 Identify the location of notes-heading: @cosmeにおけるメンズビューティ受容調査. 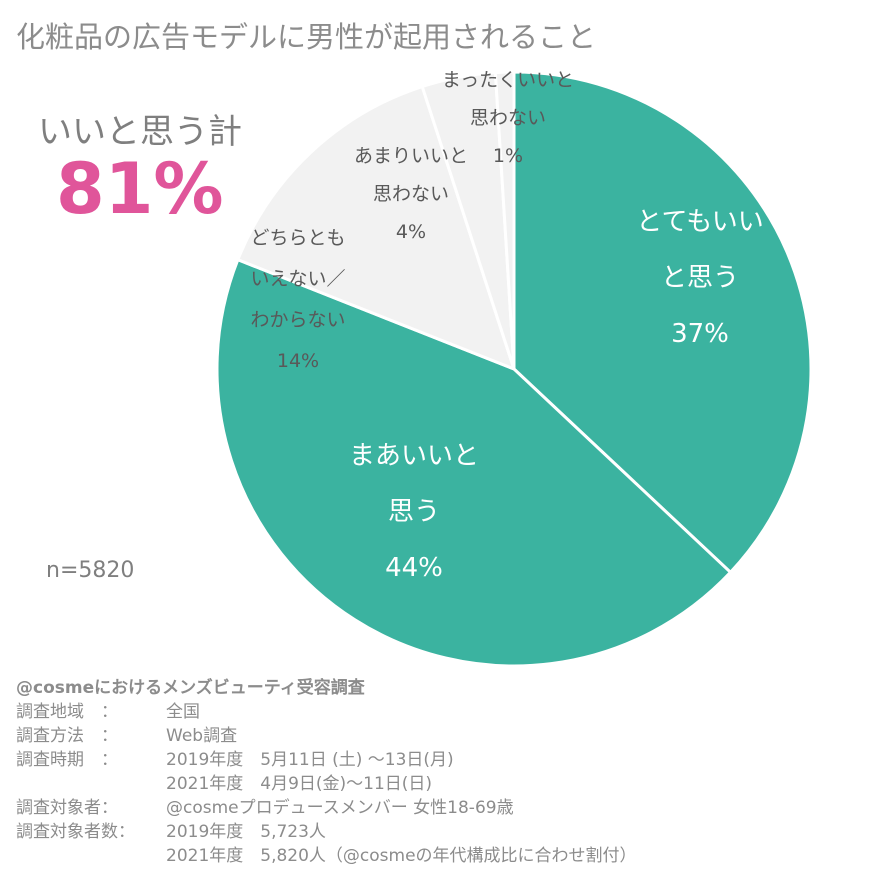
(190, 688).